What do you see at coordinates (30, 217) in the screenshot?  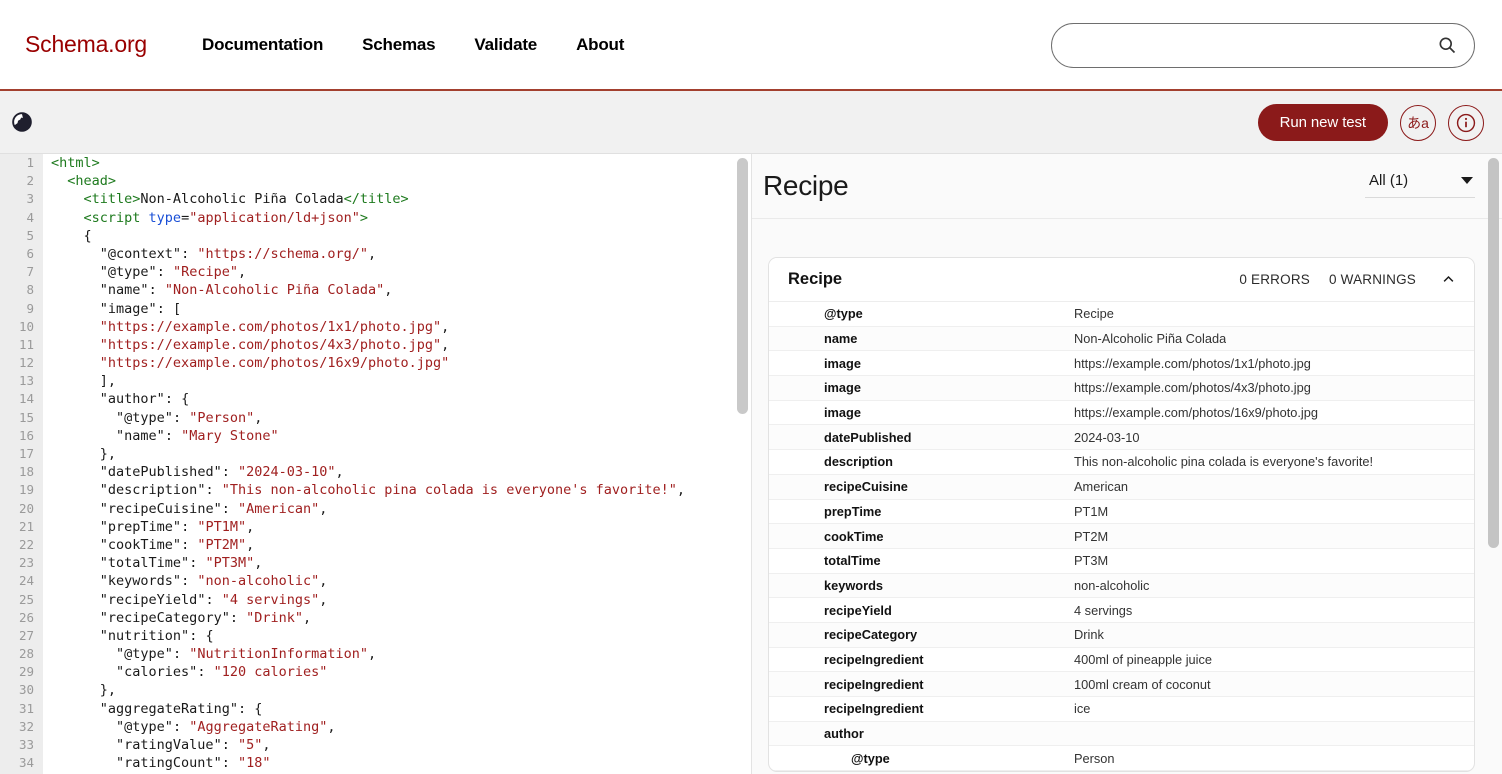 I see `line-number: 4` at bounding box center [30, 217].